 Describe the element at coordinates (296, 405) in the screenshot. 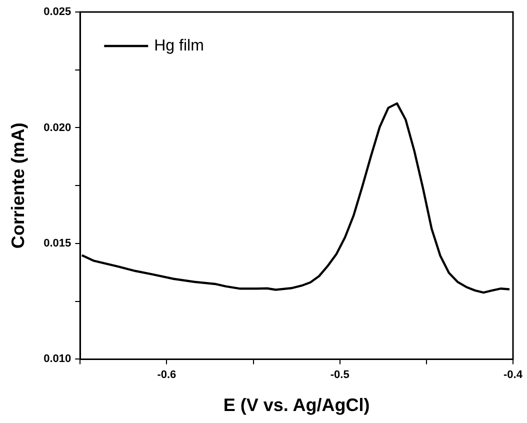

I see `x-axis-title: E (V vs. Ag/AgCl)` at that location.